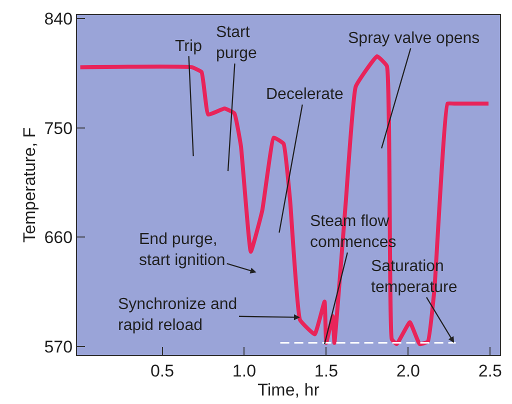 The image size is (512, 404). What do you see at coordinates (237, 43) in the screenshot?
I see `annotation: Start purge` at bounding box center [237, 43].